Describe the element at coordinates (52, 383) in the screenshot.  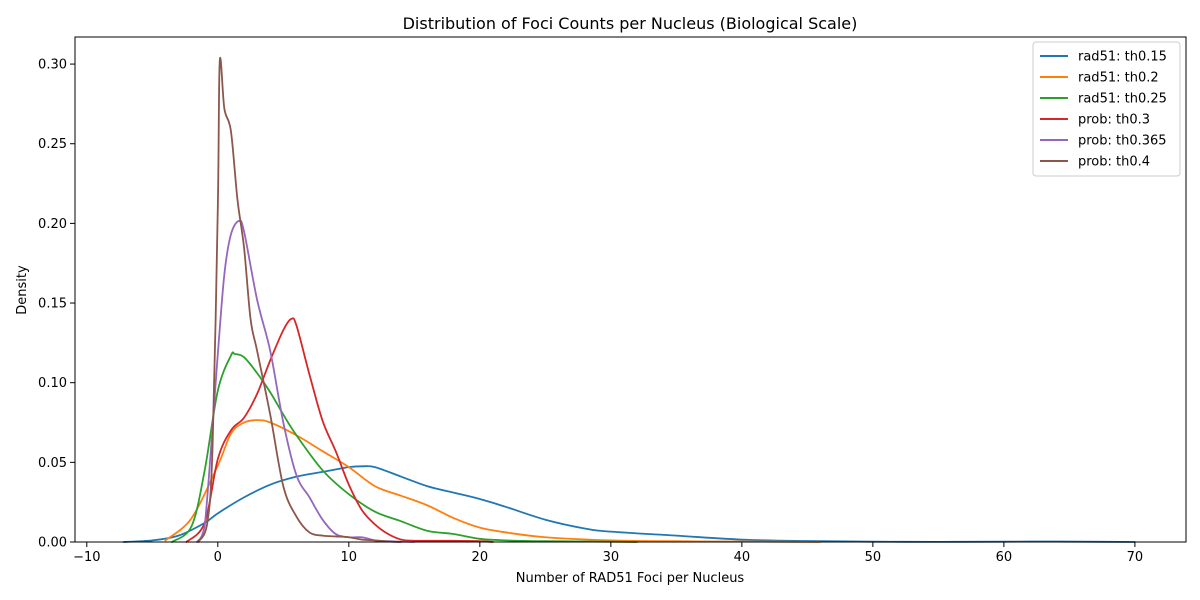
I see `y-tick-label: 0.10` at that location.